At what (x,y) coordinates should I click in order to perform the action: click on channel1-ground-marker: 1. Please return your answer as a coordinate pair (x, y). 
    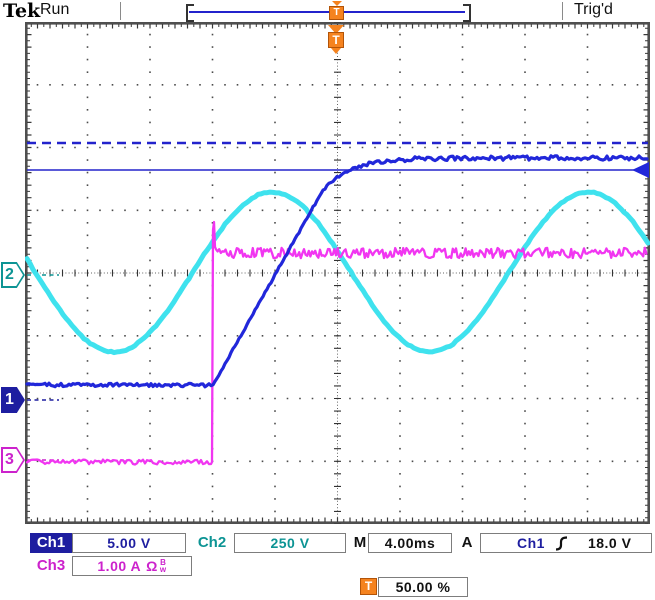
    Looking at the image, I should click on (13, 400).